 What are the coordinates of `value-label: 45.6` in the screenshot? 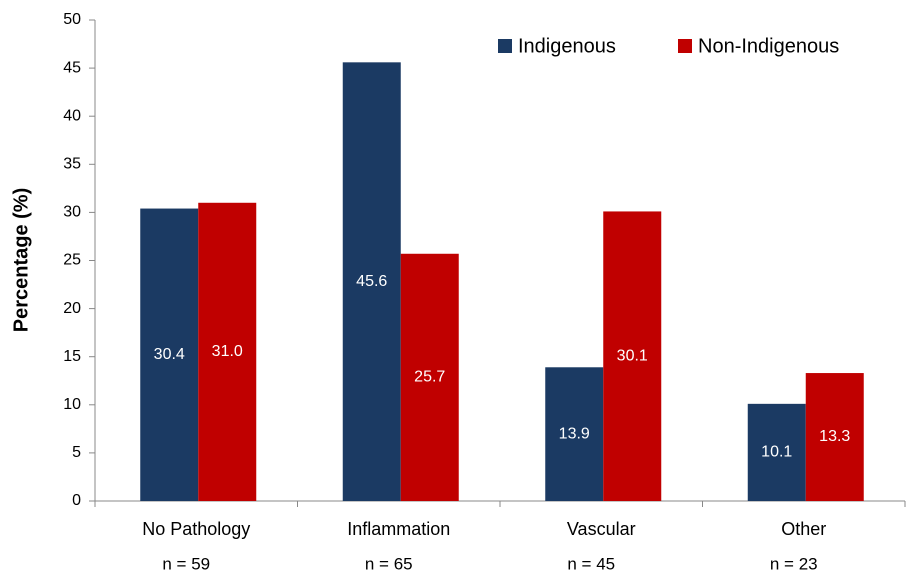 It's located at (371, 281).